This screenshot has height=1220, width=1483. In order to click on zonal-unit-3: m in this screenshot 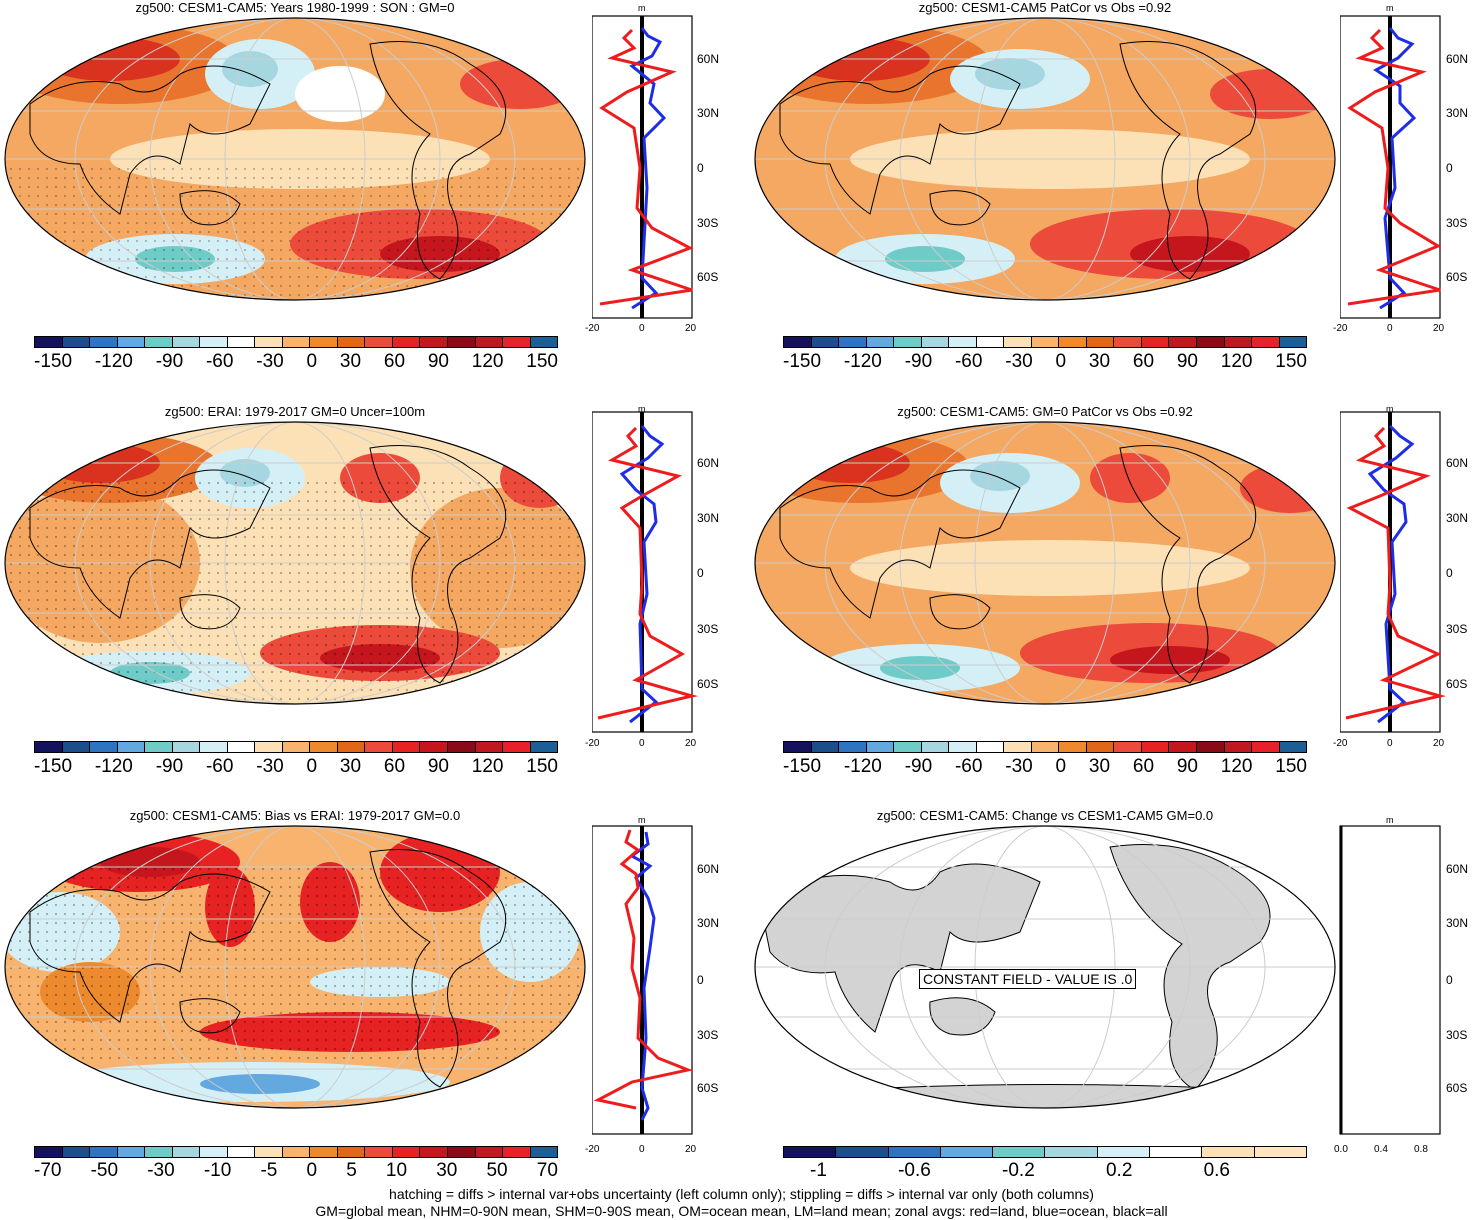, I will do `click(642, 409)`.